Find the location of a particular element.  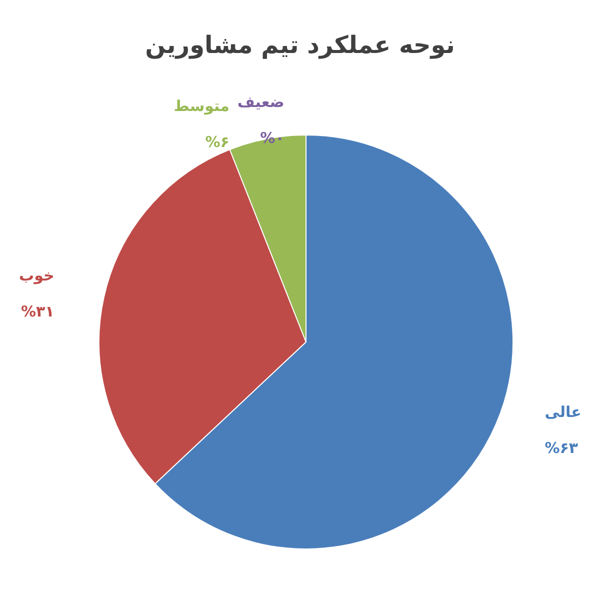

slice-label: متوسط is located at coordinates (202, 105).